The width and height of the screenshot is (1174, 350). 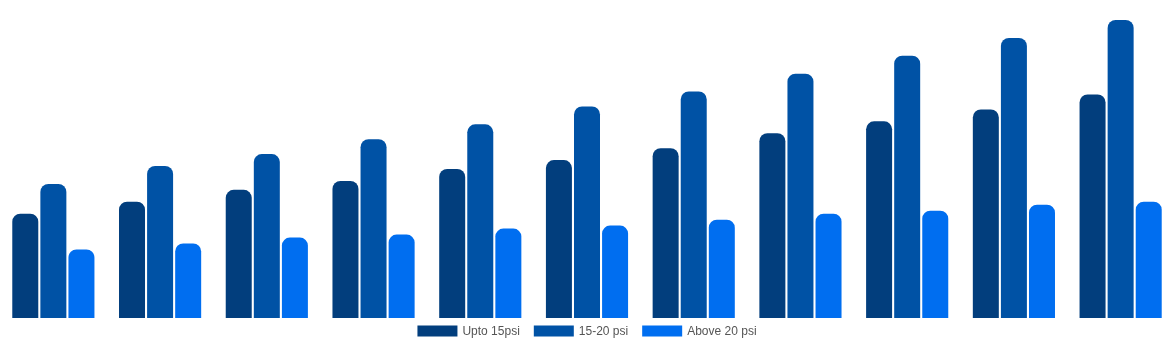 What do you see at coordinates (603, 331) in the screenshot?
I see `legend-label: 15-20 psi` at bounding box center [603, 331].